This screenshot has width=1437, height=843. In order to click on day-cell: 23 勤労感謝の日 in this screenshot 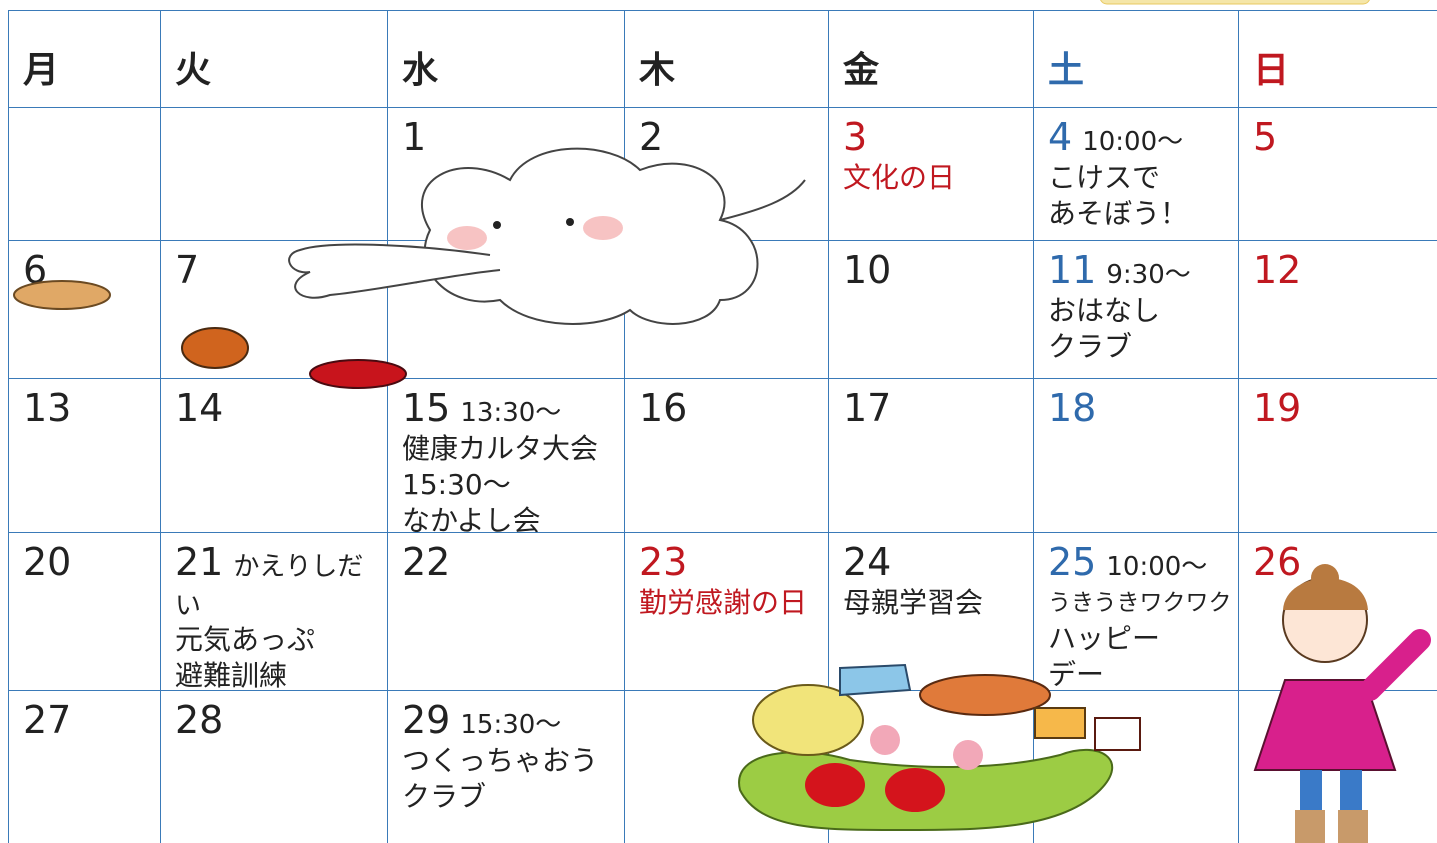, I will do `click(726, 611)`.